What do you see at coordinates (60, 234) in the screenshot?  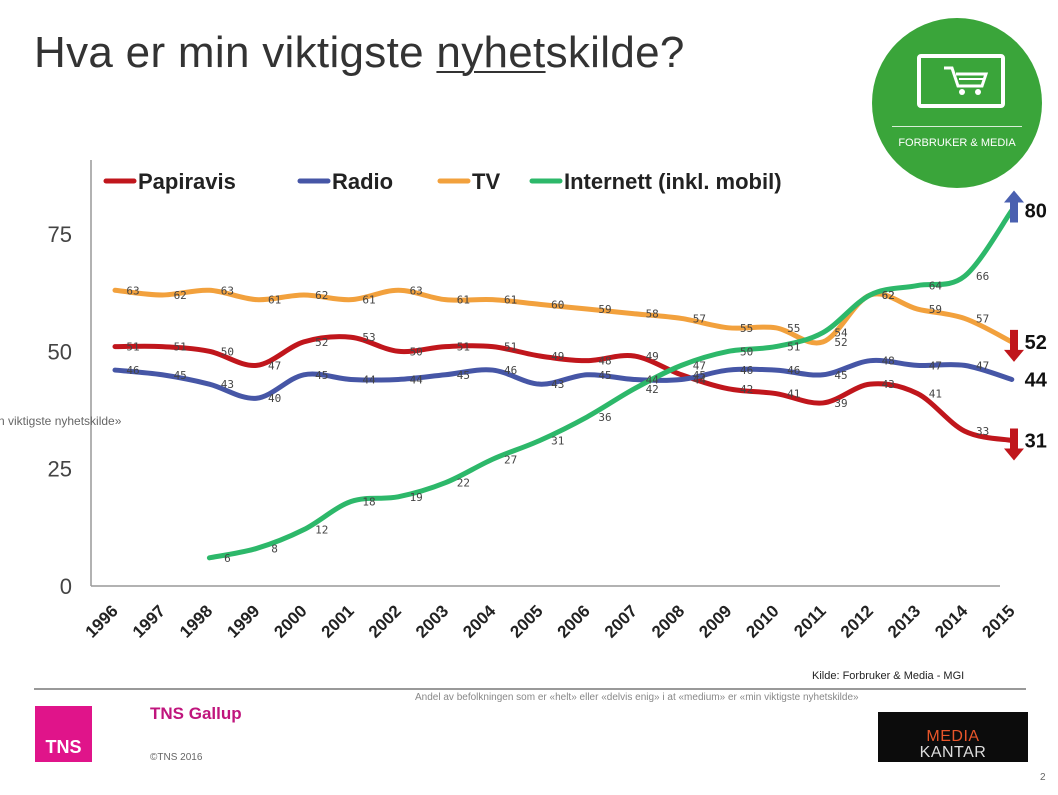 I see `y-tick-label: 75` at bounding box center [60, 234].